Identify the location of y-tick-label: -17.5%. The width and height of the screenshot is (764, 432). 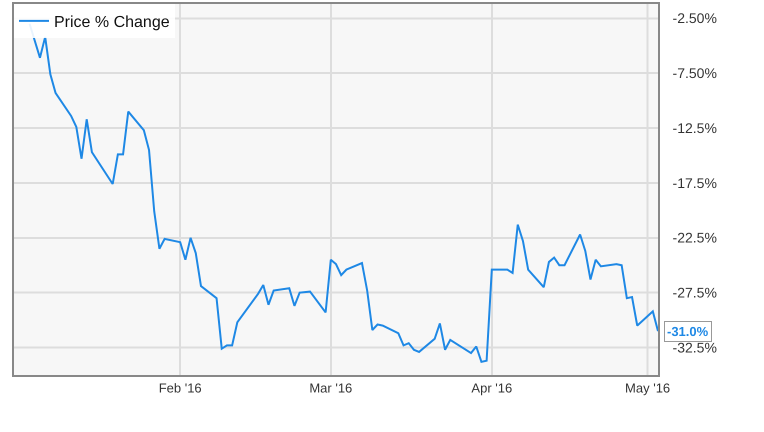
(694, 182).